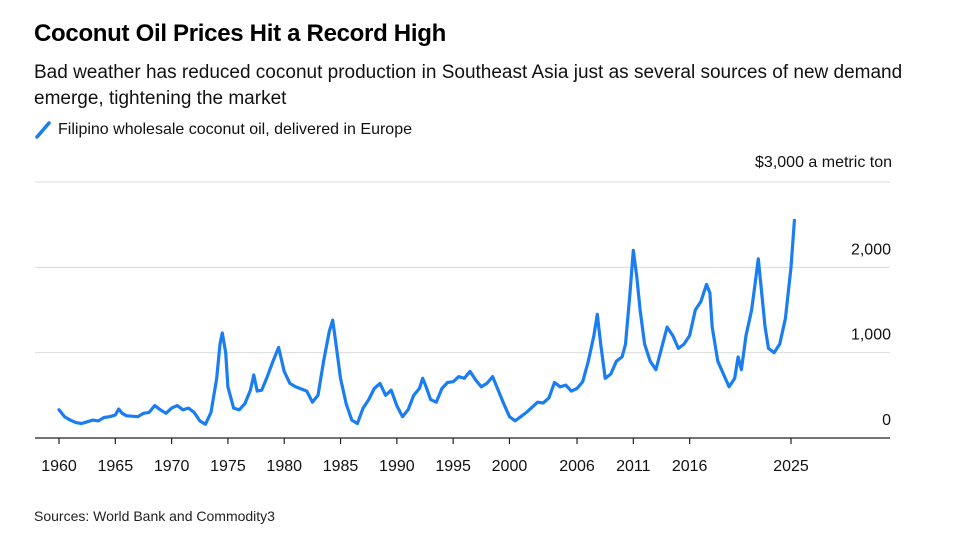 Image resolution: width=959 pixels, height=556 pixels. I want to click on x-tick-label: 2011, so click(633, 466).